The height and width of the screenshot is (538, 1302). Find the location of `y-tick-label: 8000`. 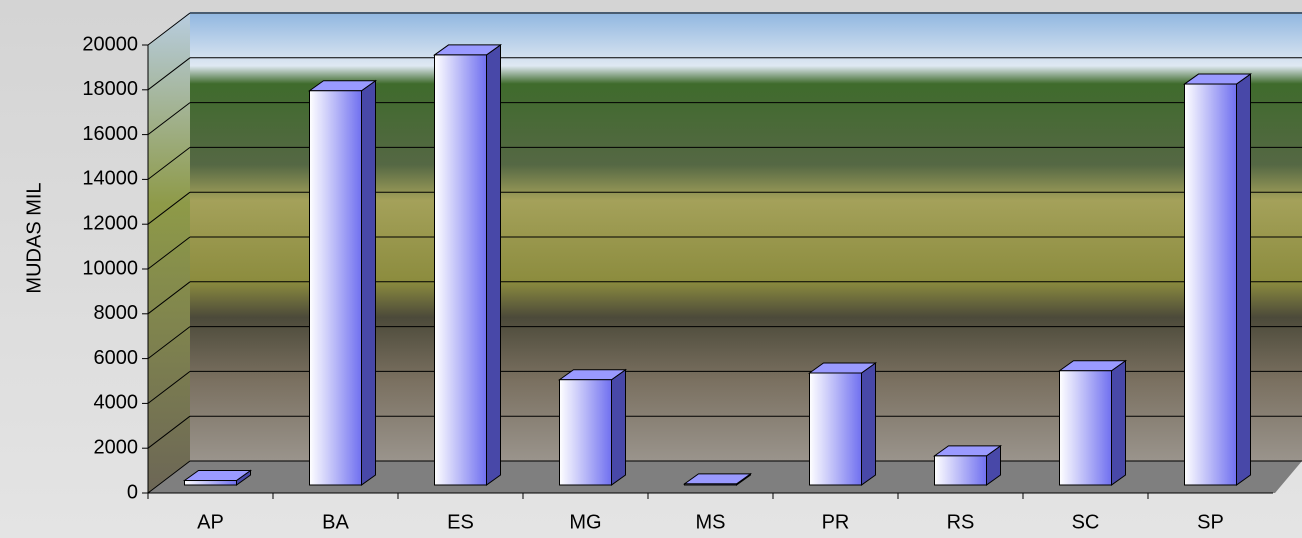

y-tick-label: 8000 is located at coordinates (116, 313).